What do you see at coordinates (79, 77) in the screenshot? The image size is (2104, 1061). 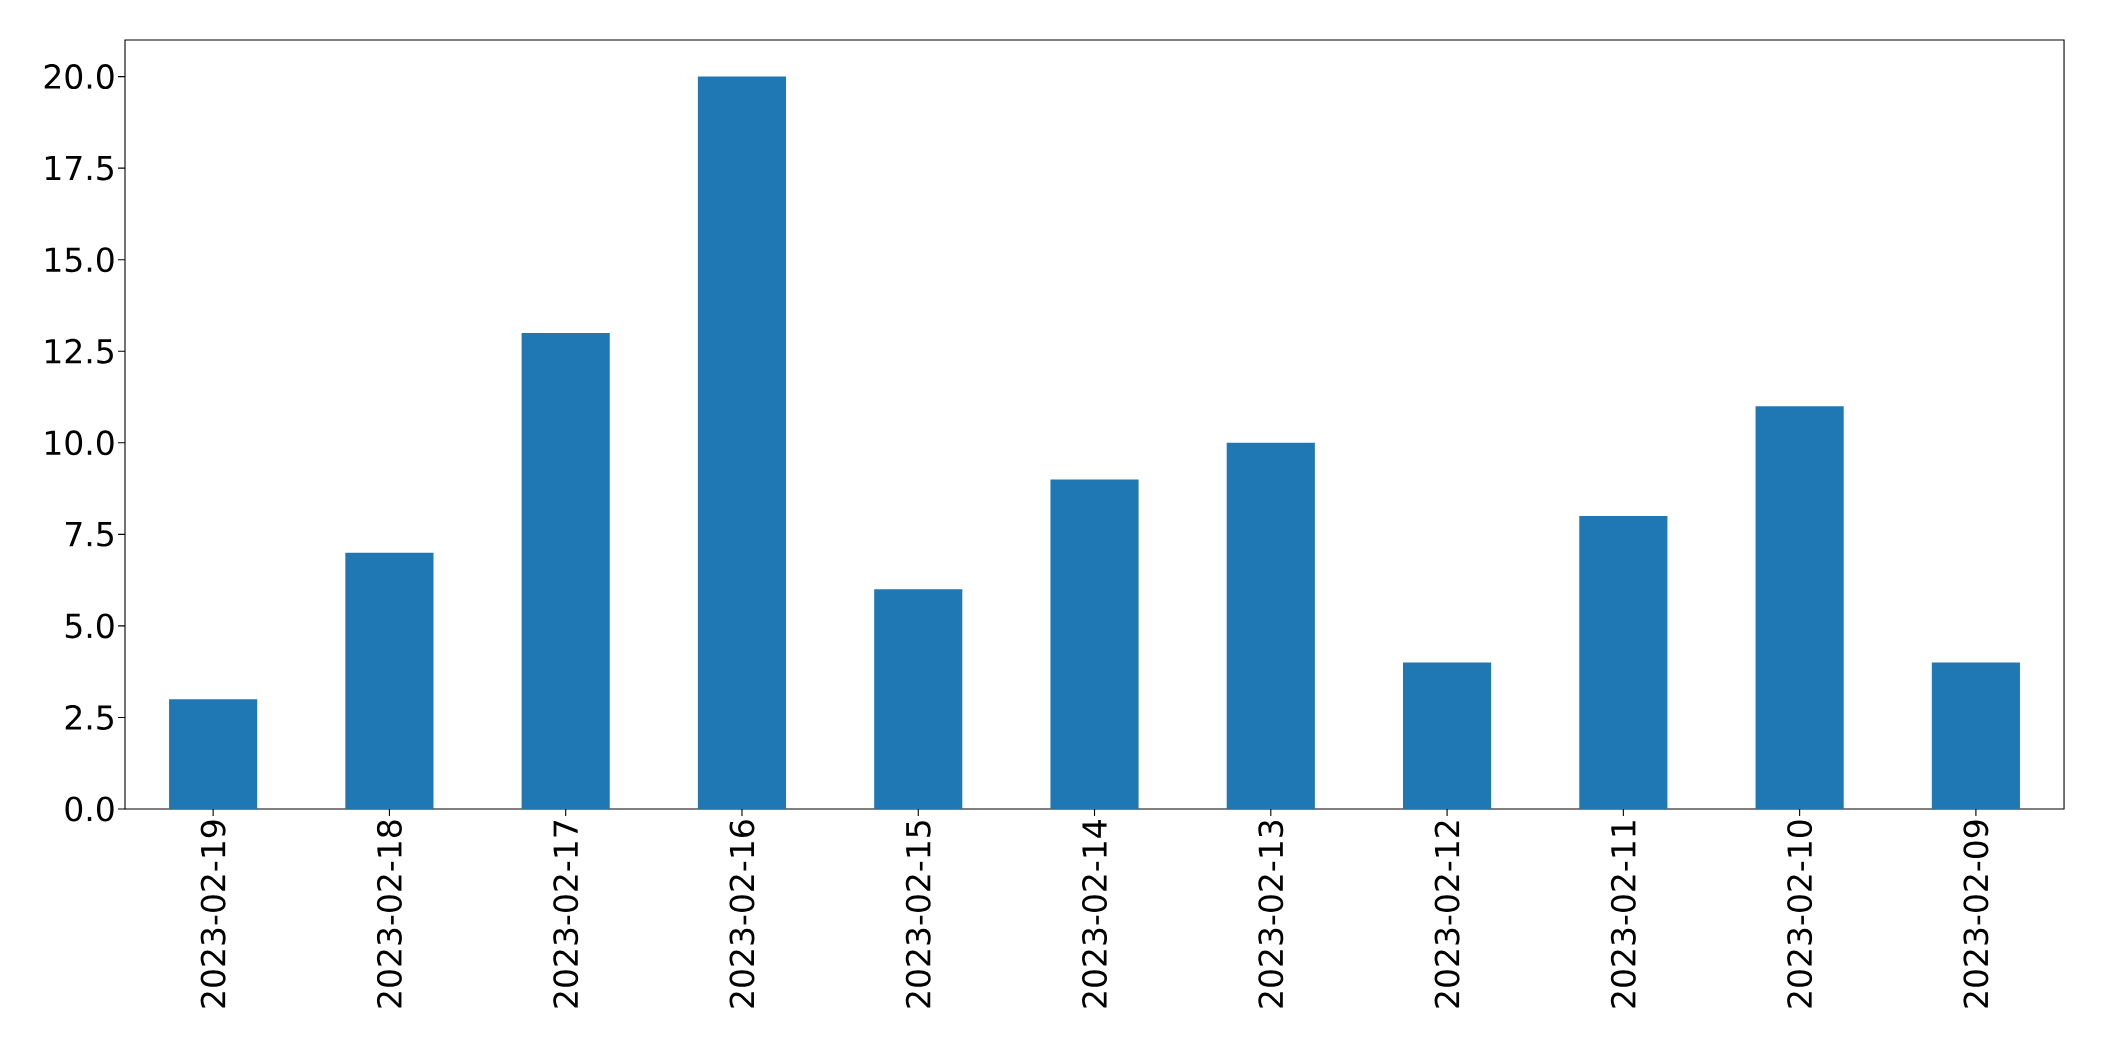 I see `y-tick-label: 20.0` at bounding box center [79, 77].